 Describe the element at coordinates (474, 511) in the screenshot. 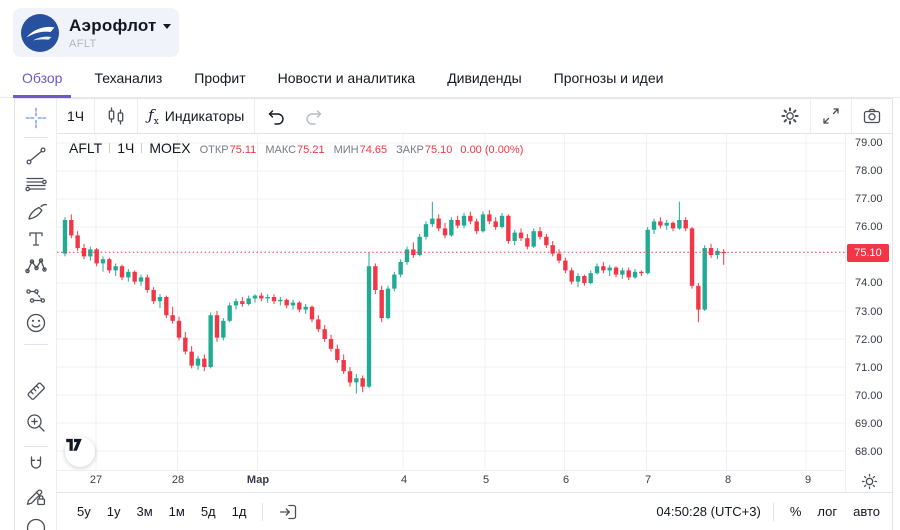

I see `bottom-toolbar: 5у 1у 3м 1м 5д 1д 04:50:28 (UTC+3) % лог авто` at that location.